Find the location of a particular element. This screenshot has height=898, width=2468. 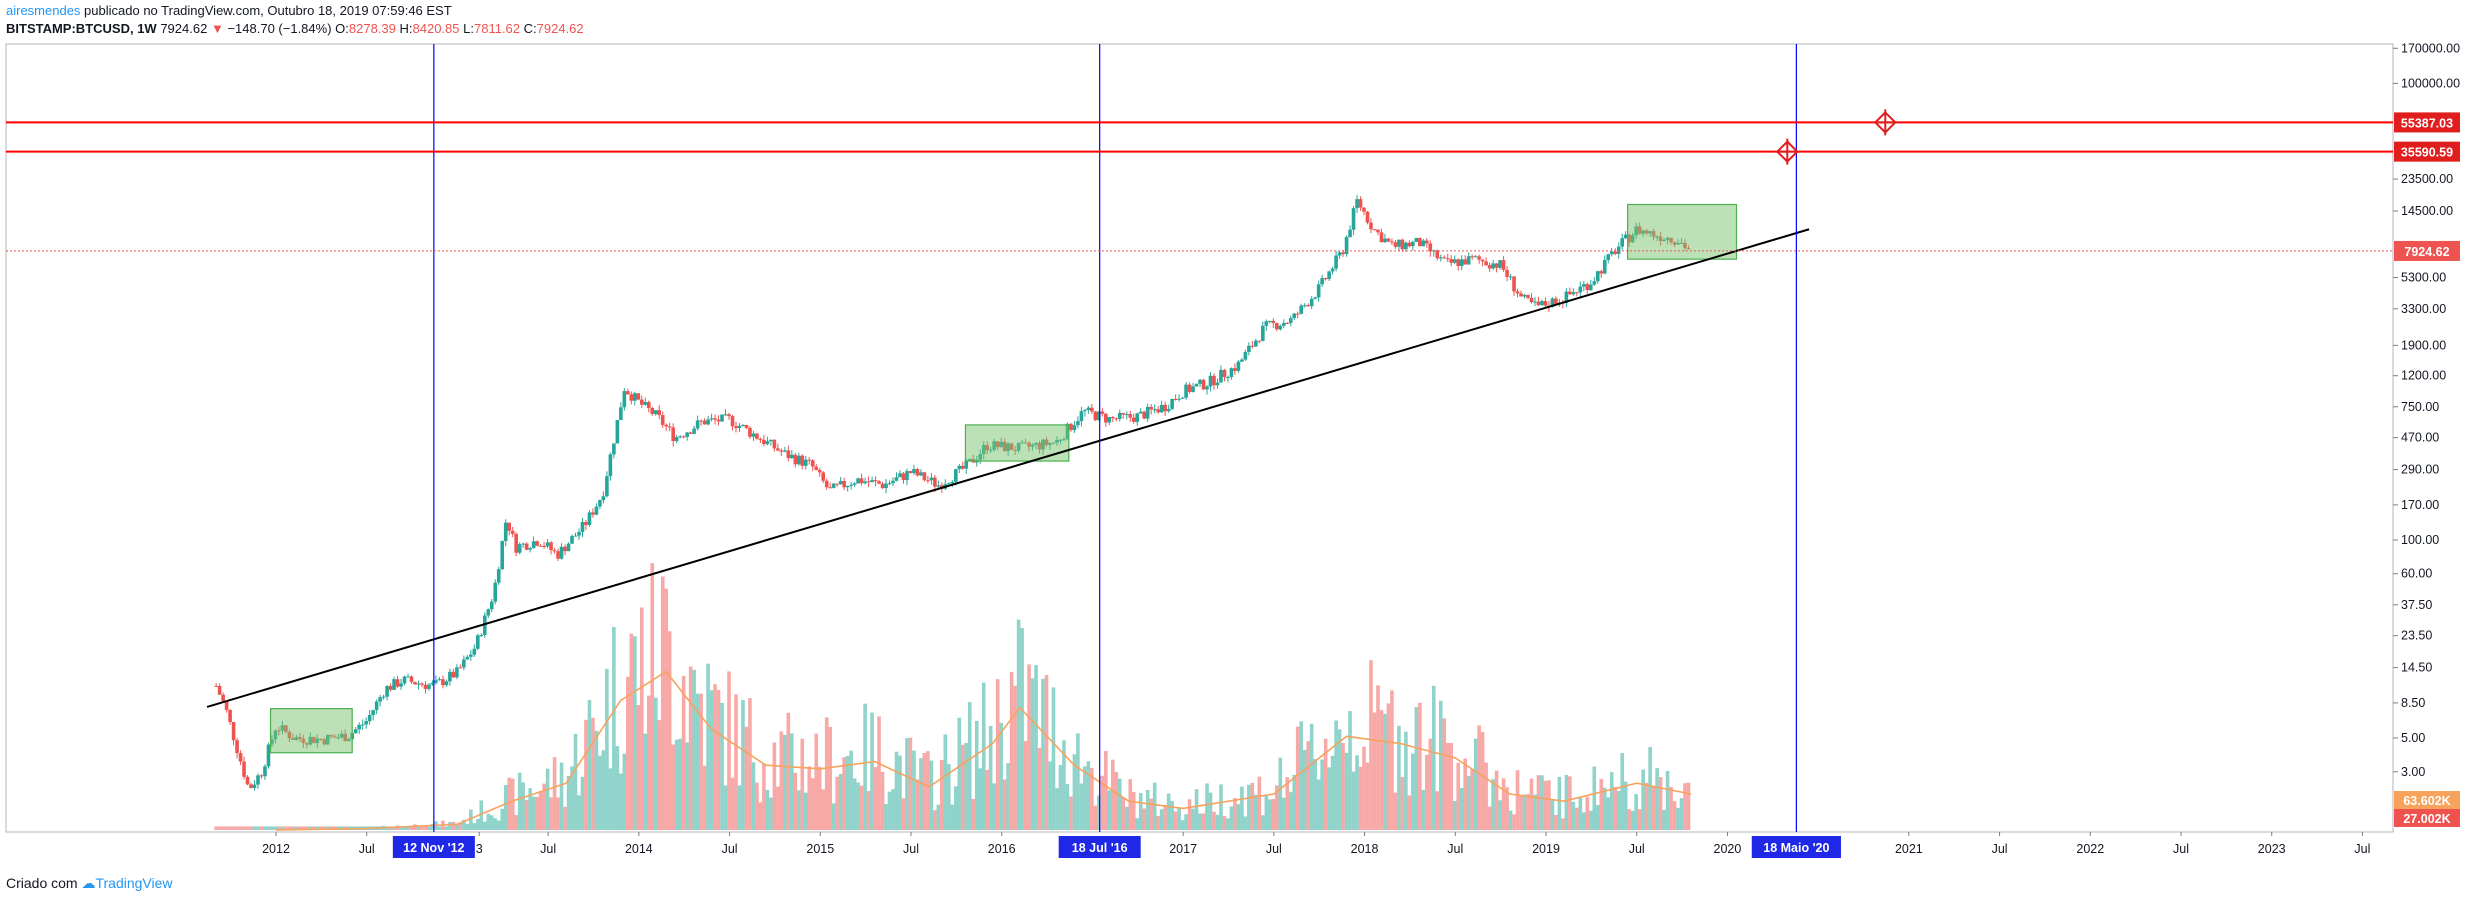

level-label: 35590.59 is located at coordinates (2427, 153).